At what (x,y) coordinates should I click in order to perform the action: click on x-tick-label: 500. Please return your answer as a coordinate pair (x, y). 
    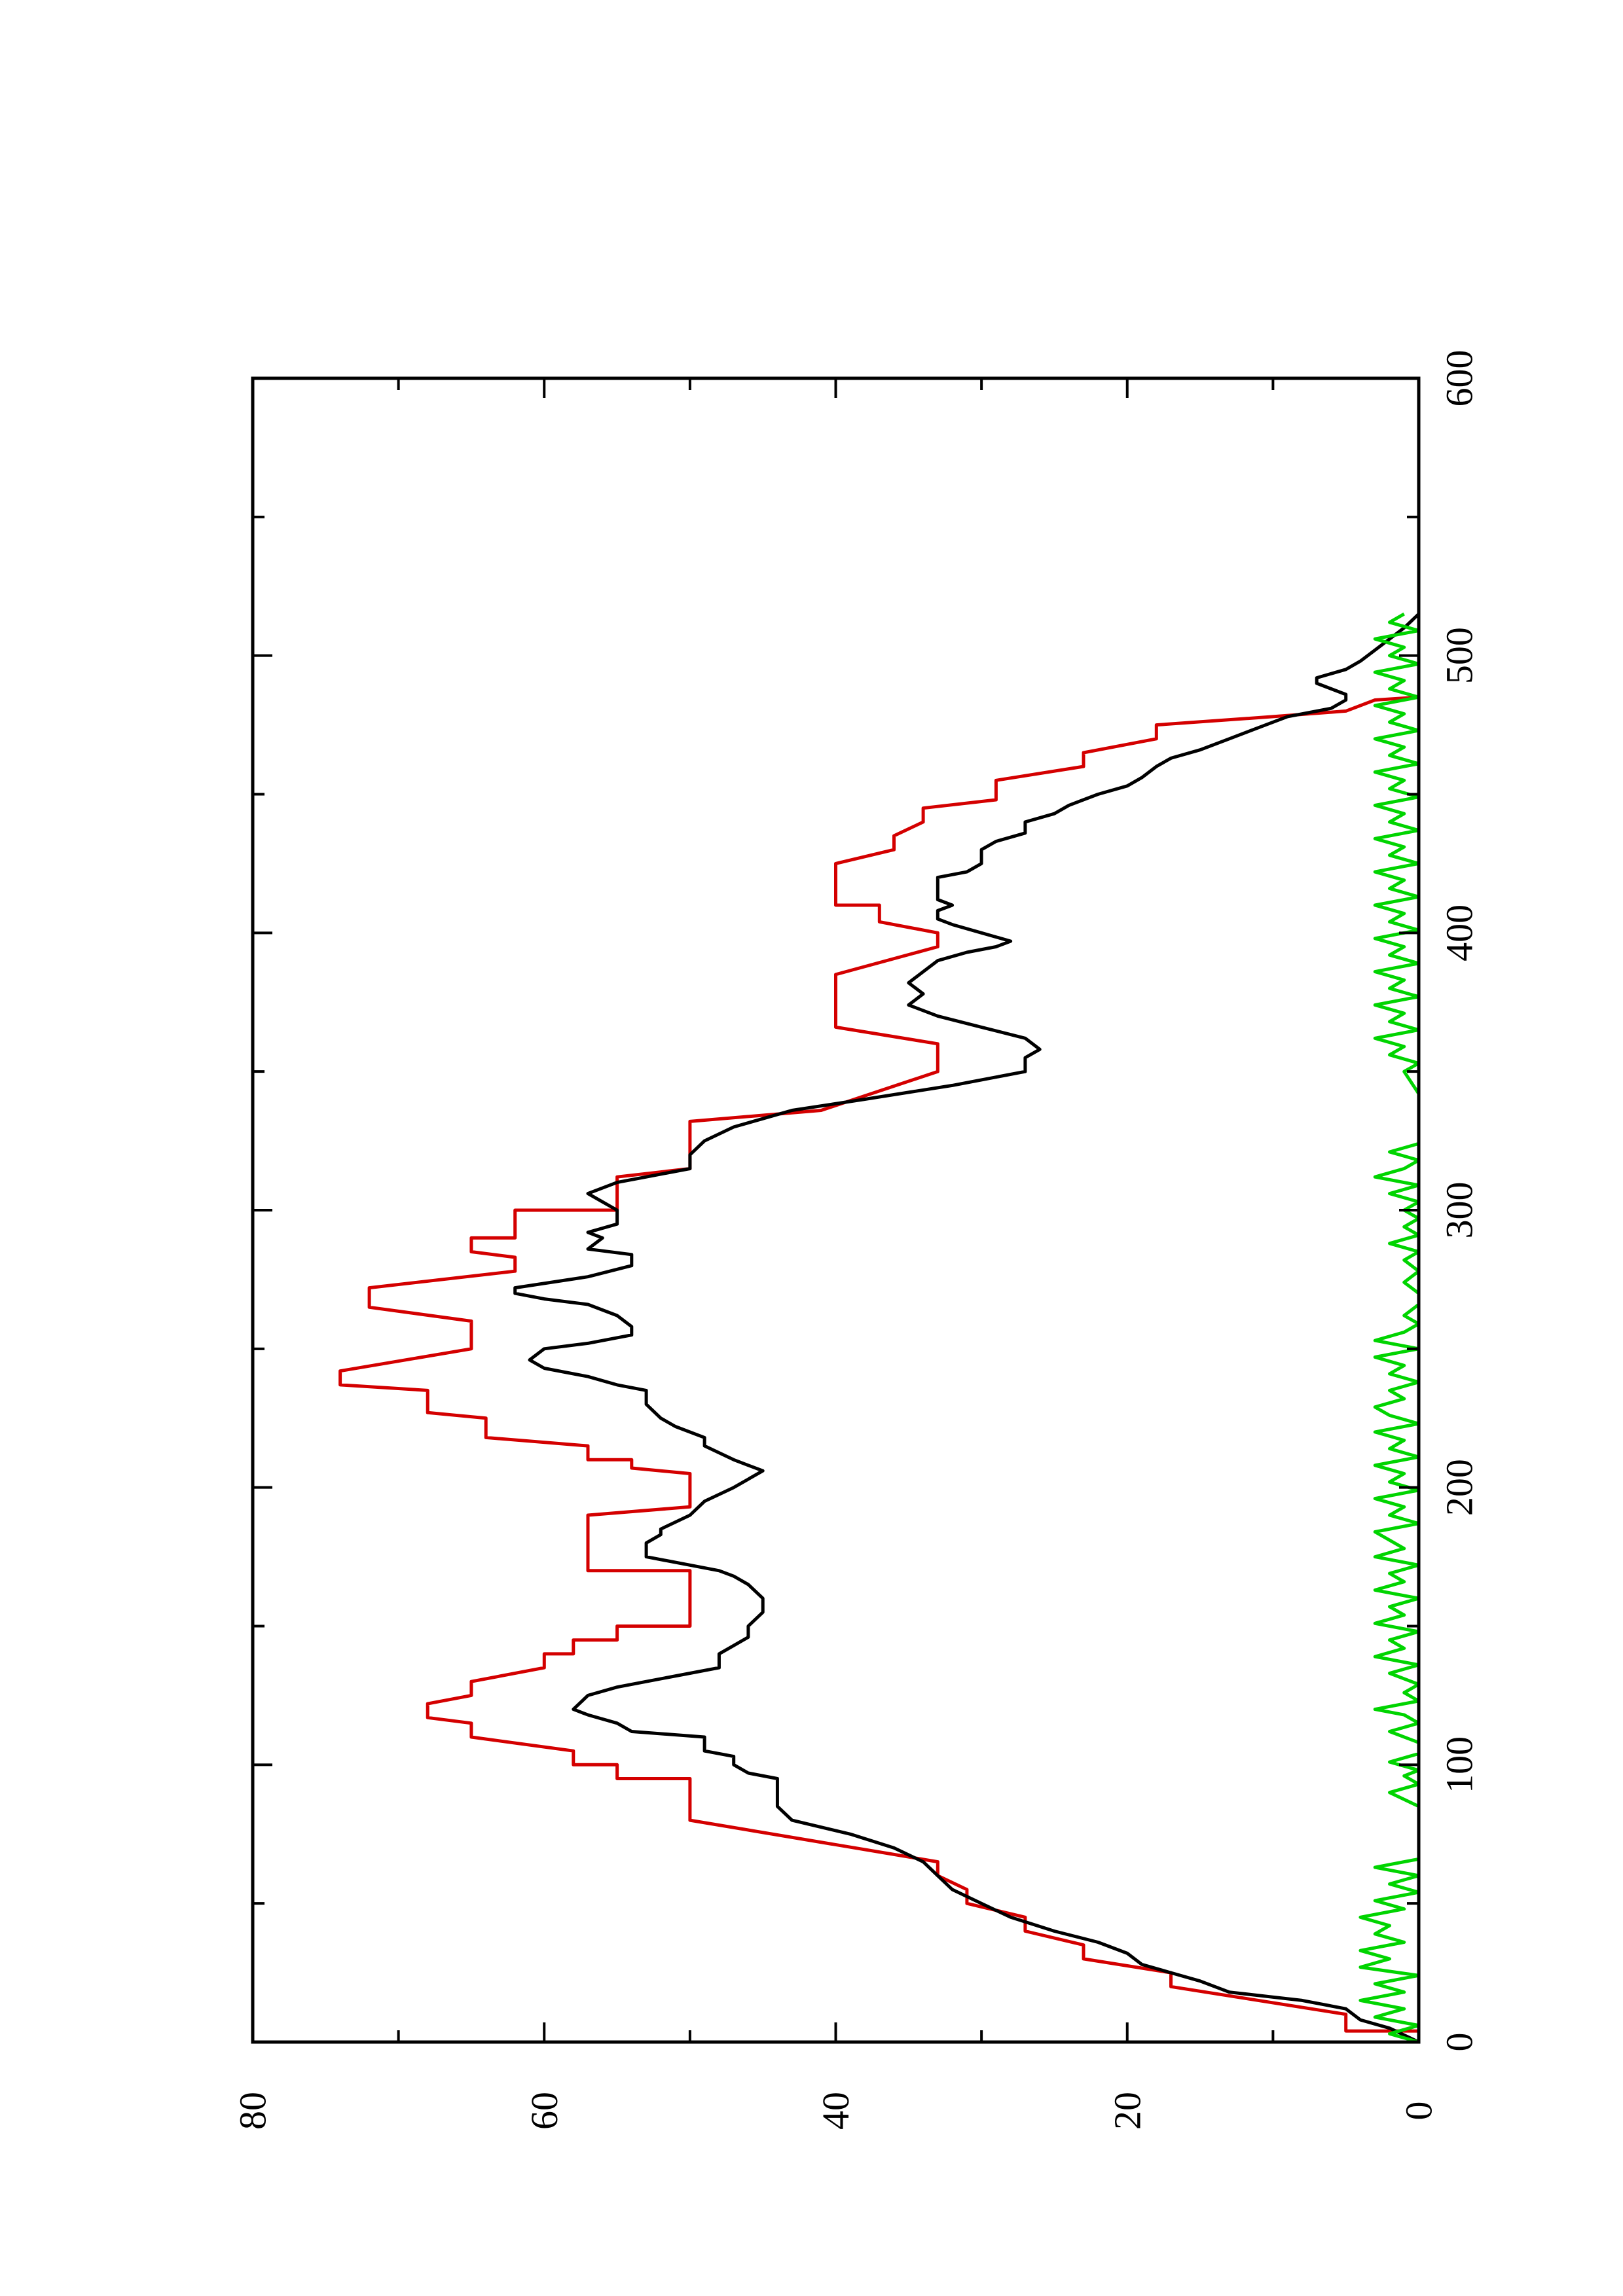
    Looking at the image, I should click on (1459, 655).